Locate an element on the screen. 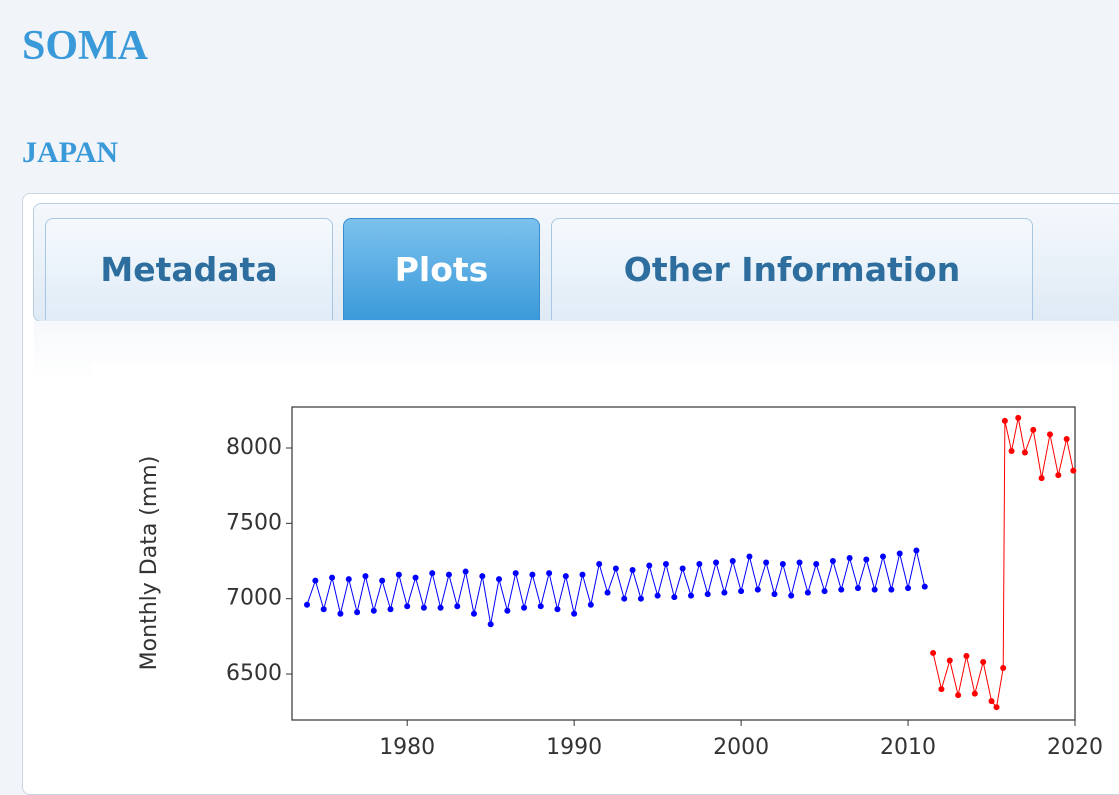 This screenshot has height=795, width=1119. x-tick-label: 2000 is located at coordinates (741, 747).